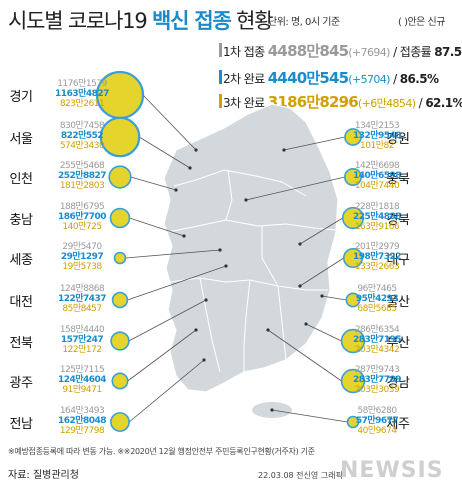 The image size is (462, 498). I want to click on region-d1-3: 188만6795, so click(82, 207).